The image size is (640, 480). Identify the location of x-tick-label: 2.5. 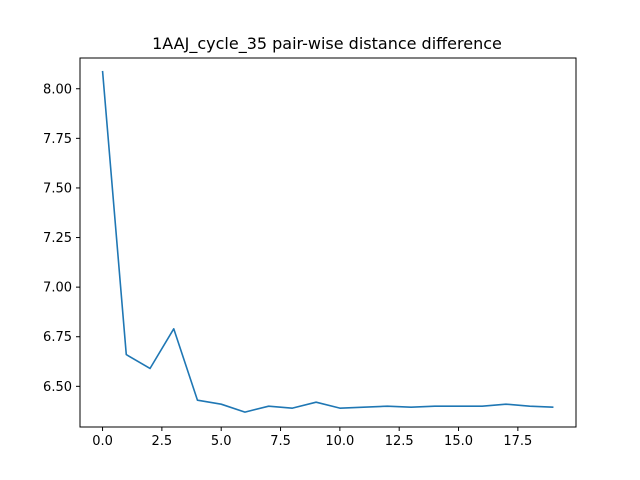
(162, 441).